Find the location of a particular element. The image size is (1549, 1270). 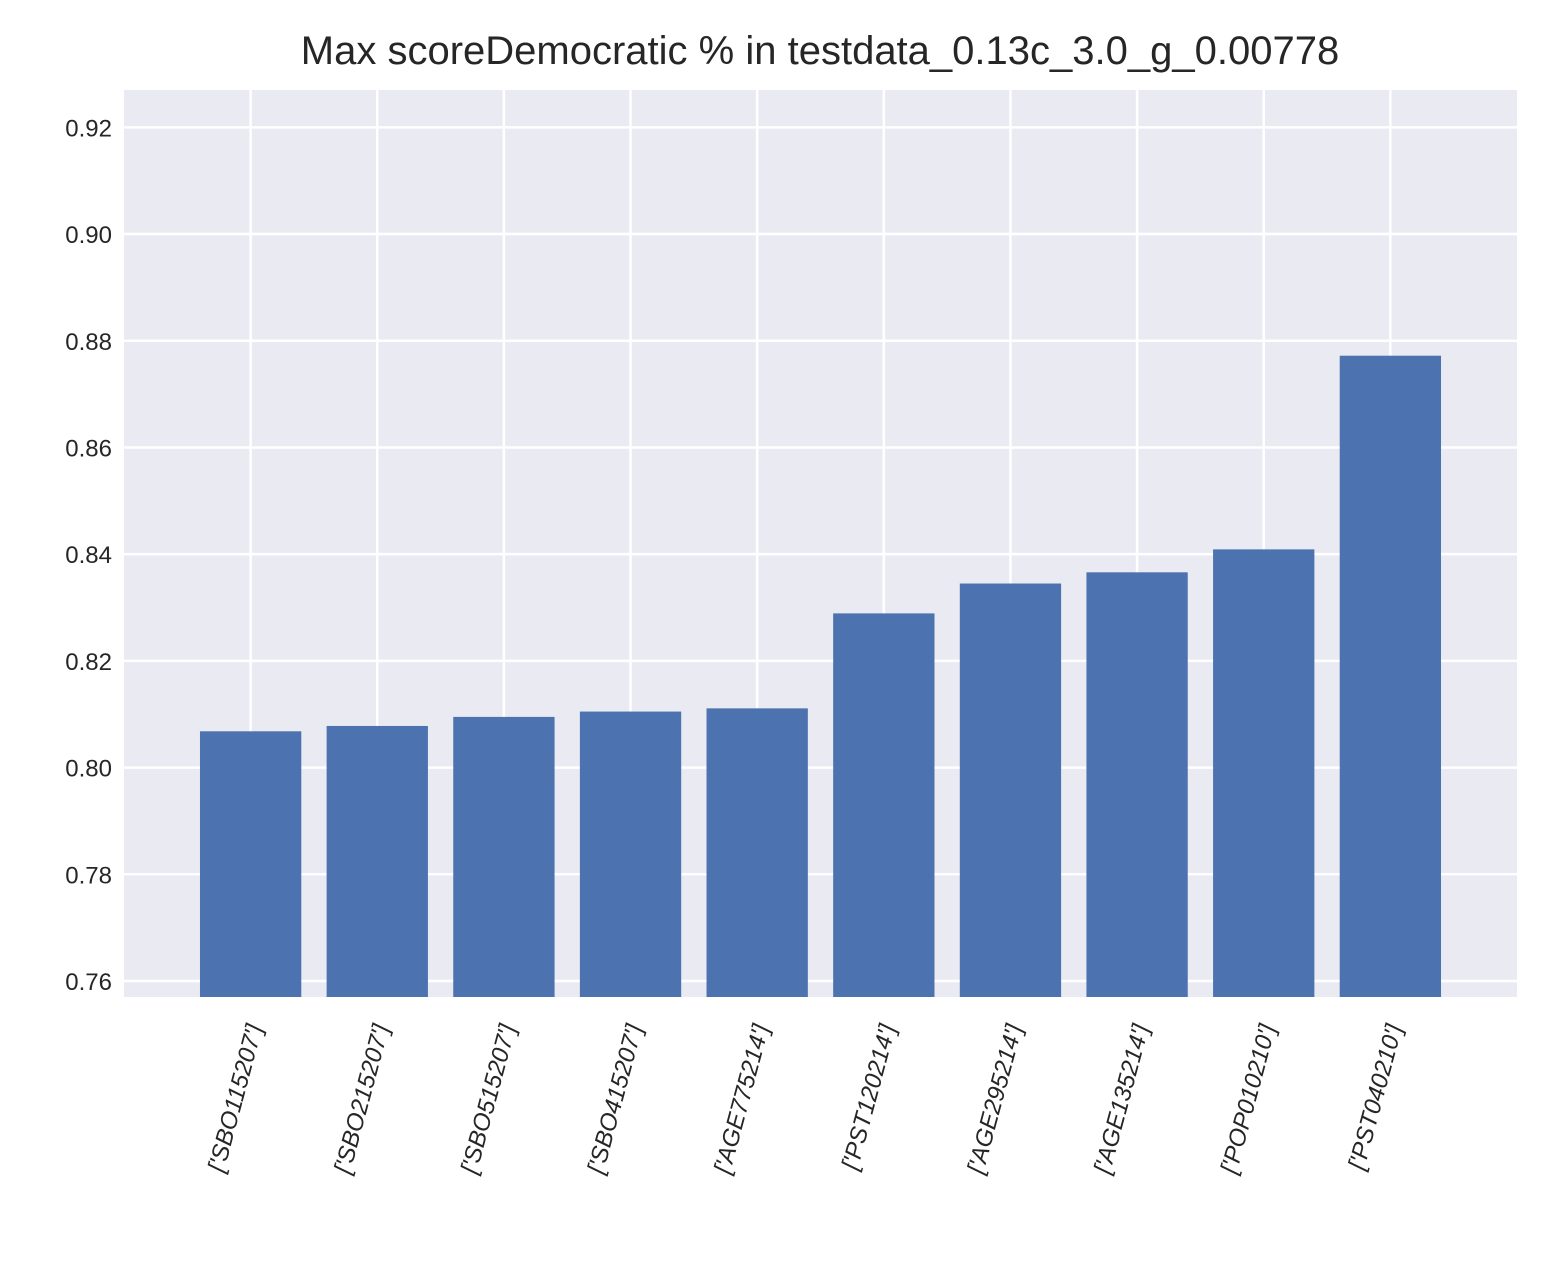

y-tick-label: 0.88 is located at coordinates (88, 342).